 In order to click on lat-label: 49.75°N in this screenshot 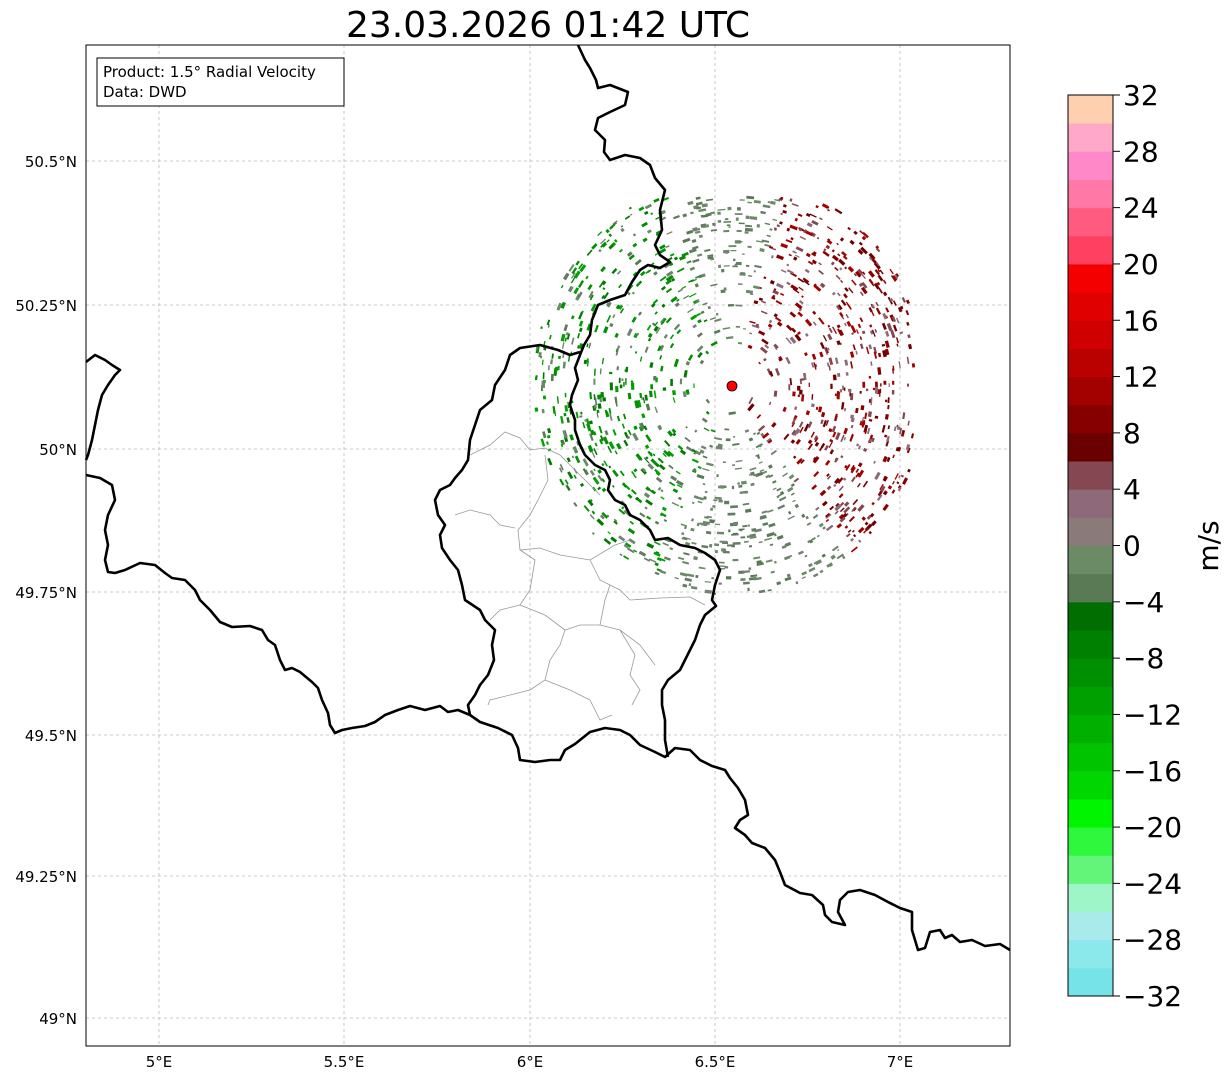, I will do `click(46, 593)`.